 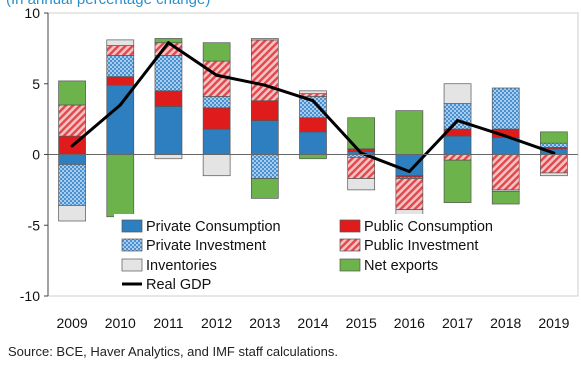 I want to click on x-tick-label-2013: 2013, so click(x=264, y=323).